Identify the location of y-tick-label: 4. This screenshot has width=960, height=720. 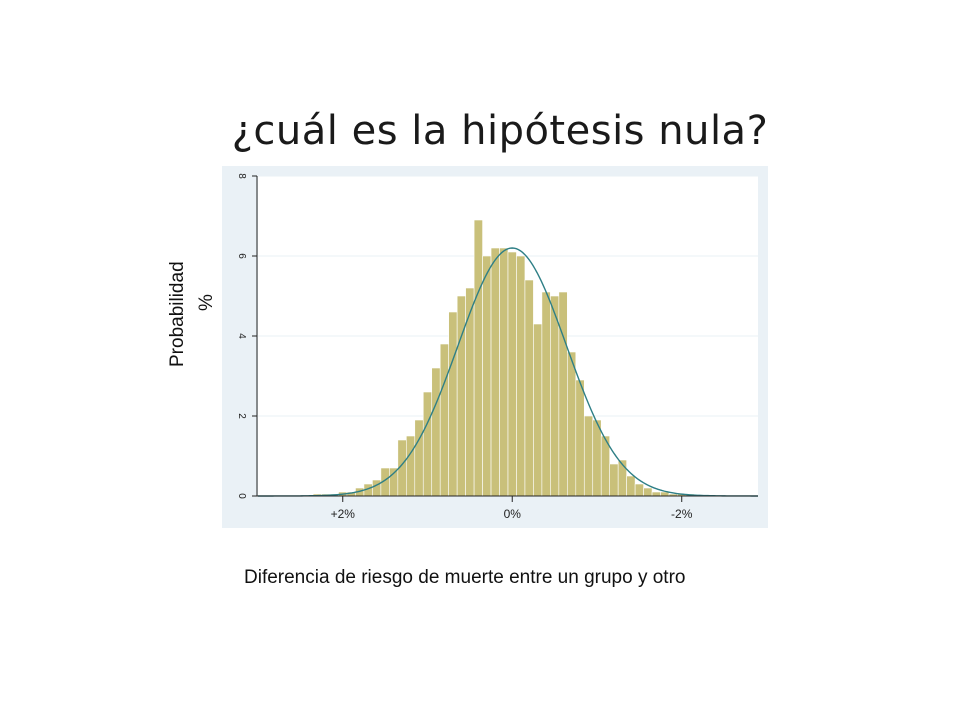
(241, 336).